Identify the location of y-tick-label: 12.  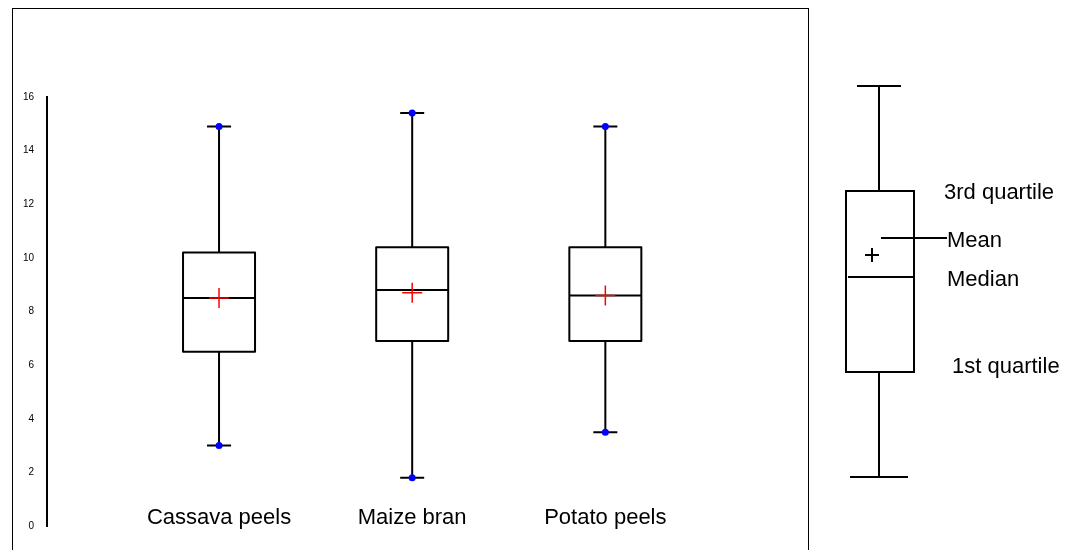
(29, 203).